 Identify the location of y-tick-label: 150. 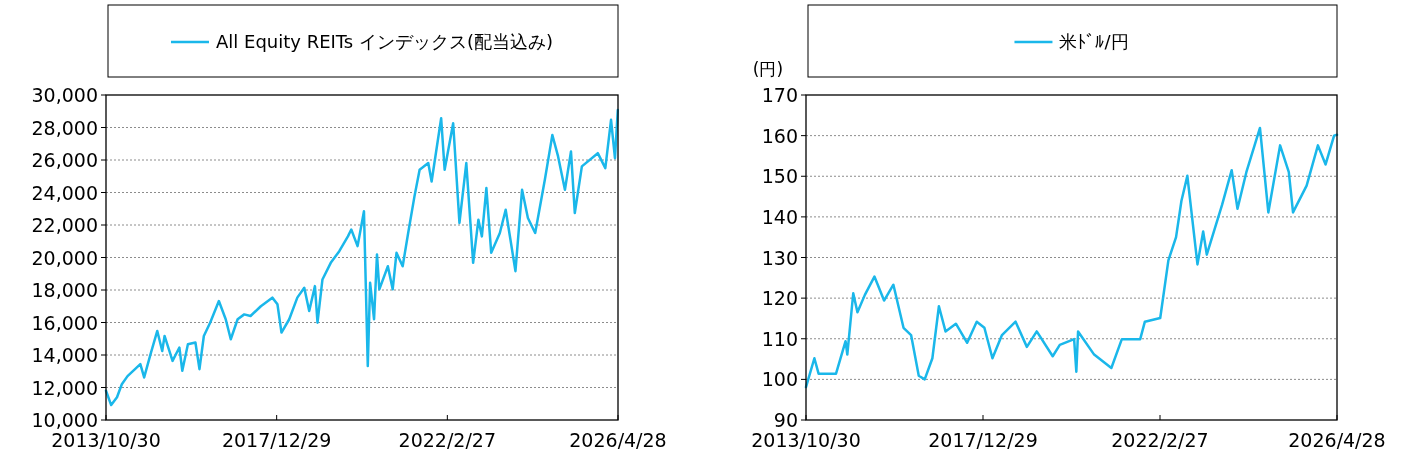
(779, 176).